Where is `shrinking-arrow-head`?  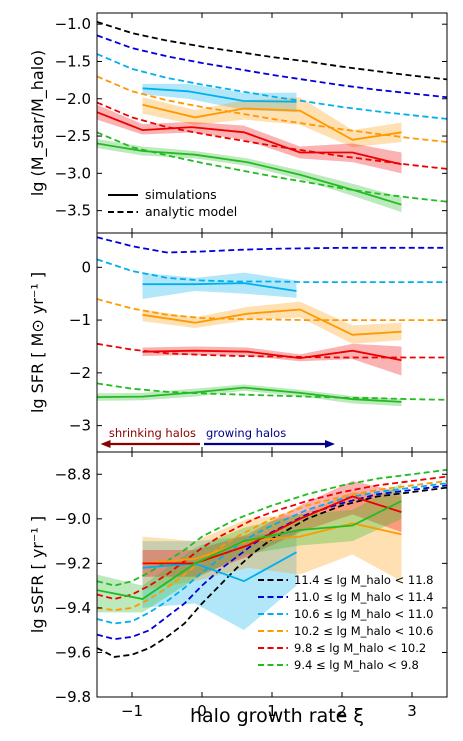 shrinking-arrow-head is located at coordinates (105, 444).